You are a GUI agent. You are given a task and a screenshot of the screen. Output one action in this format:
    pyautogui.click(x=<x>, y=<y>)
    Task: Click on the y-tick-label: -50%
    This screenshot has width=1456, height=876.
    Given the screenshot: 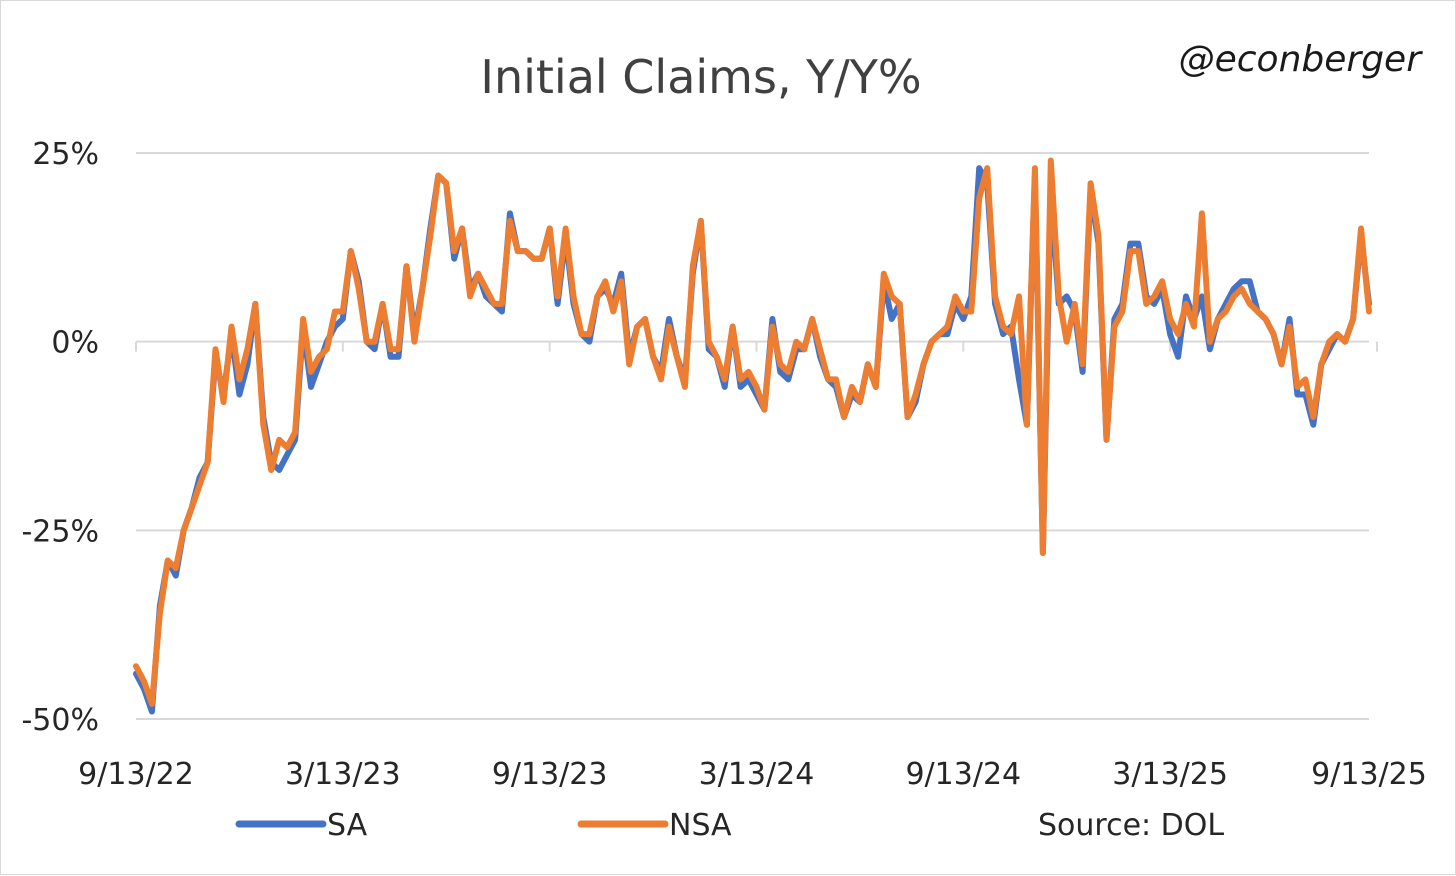 What is the action you would take?
    pyautogui.click(x=60, y=720)
    